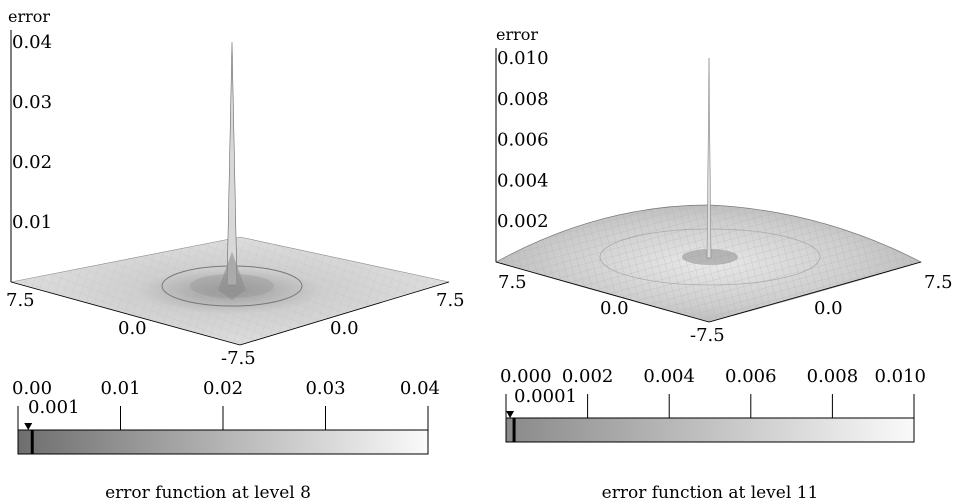  Describe the element at coordinates (208, 493) in the screenshot. I see `caption-level-8: error function at level 8` at that location.